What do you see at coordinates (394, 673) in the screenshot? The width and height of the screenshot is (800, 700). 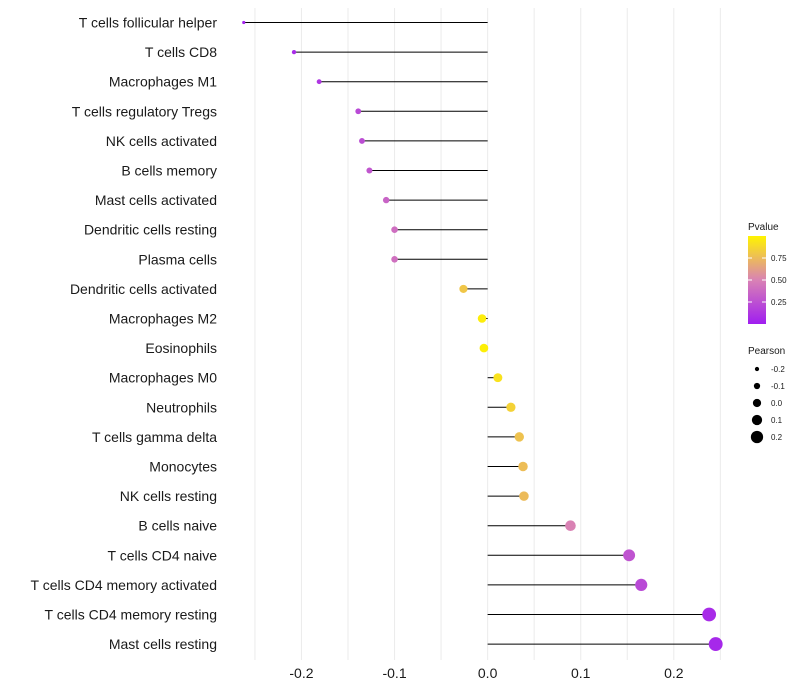 I see `x-tick-label: -0.1` at bounding box center [394, 673].